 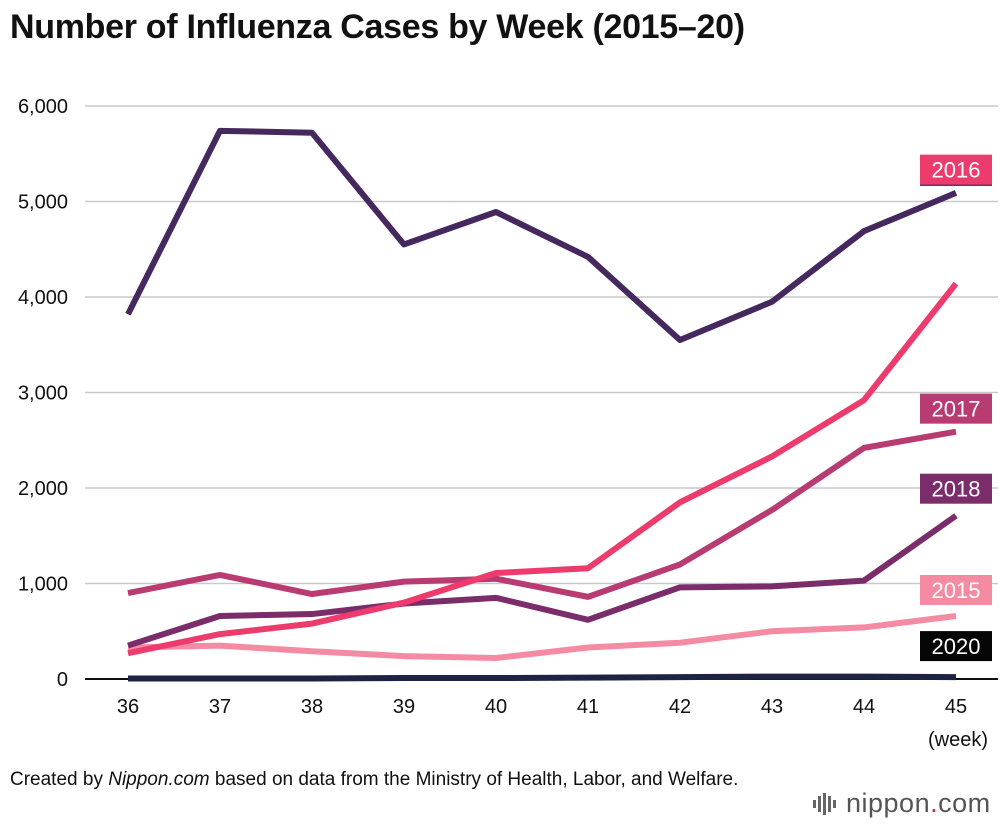 What do you see at coordinates (128, 707) in the screenshot?
I see `x-tick-label: 36` at bounding box center [128, 707].